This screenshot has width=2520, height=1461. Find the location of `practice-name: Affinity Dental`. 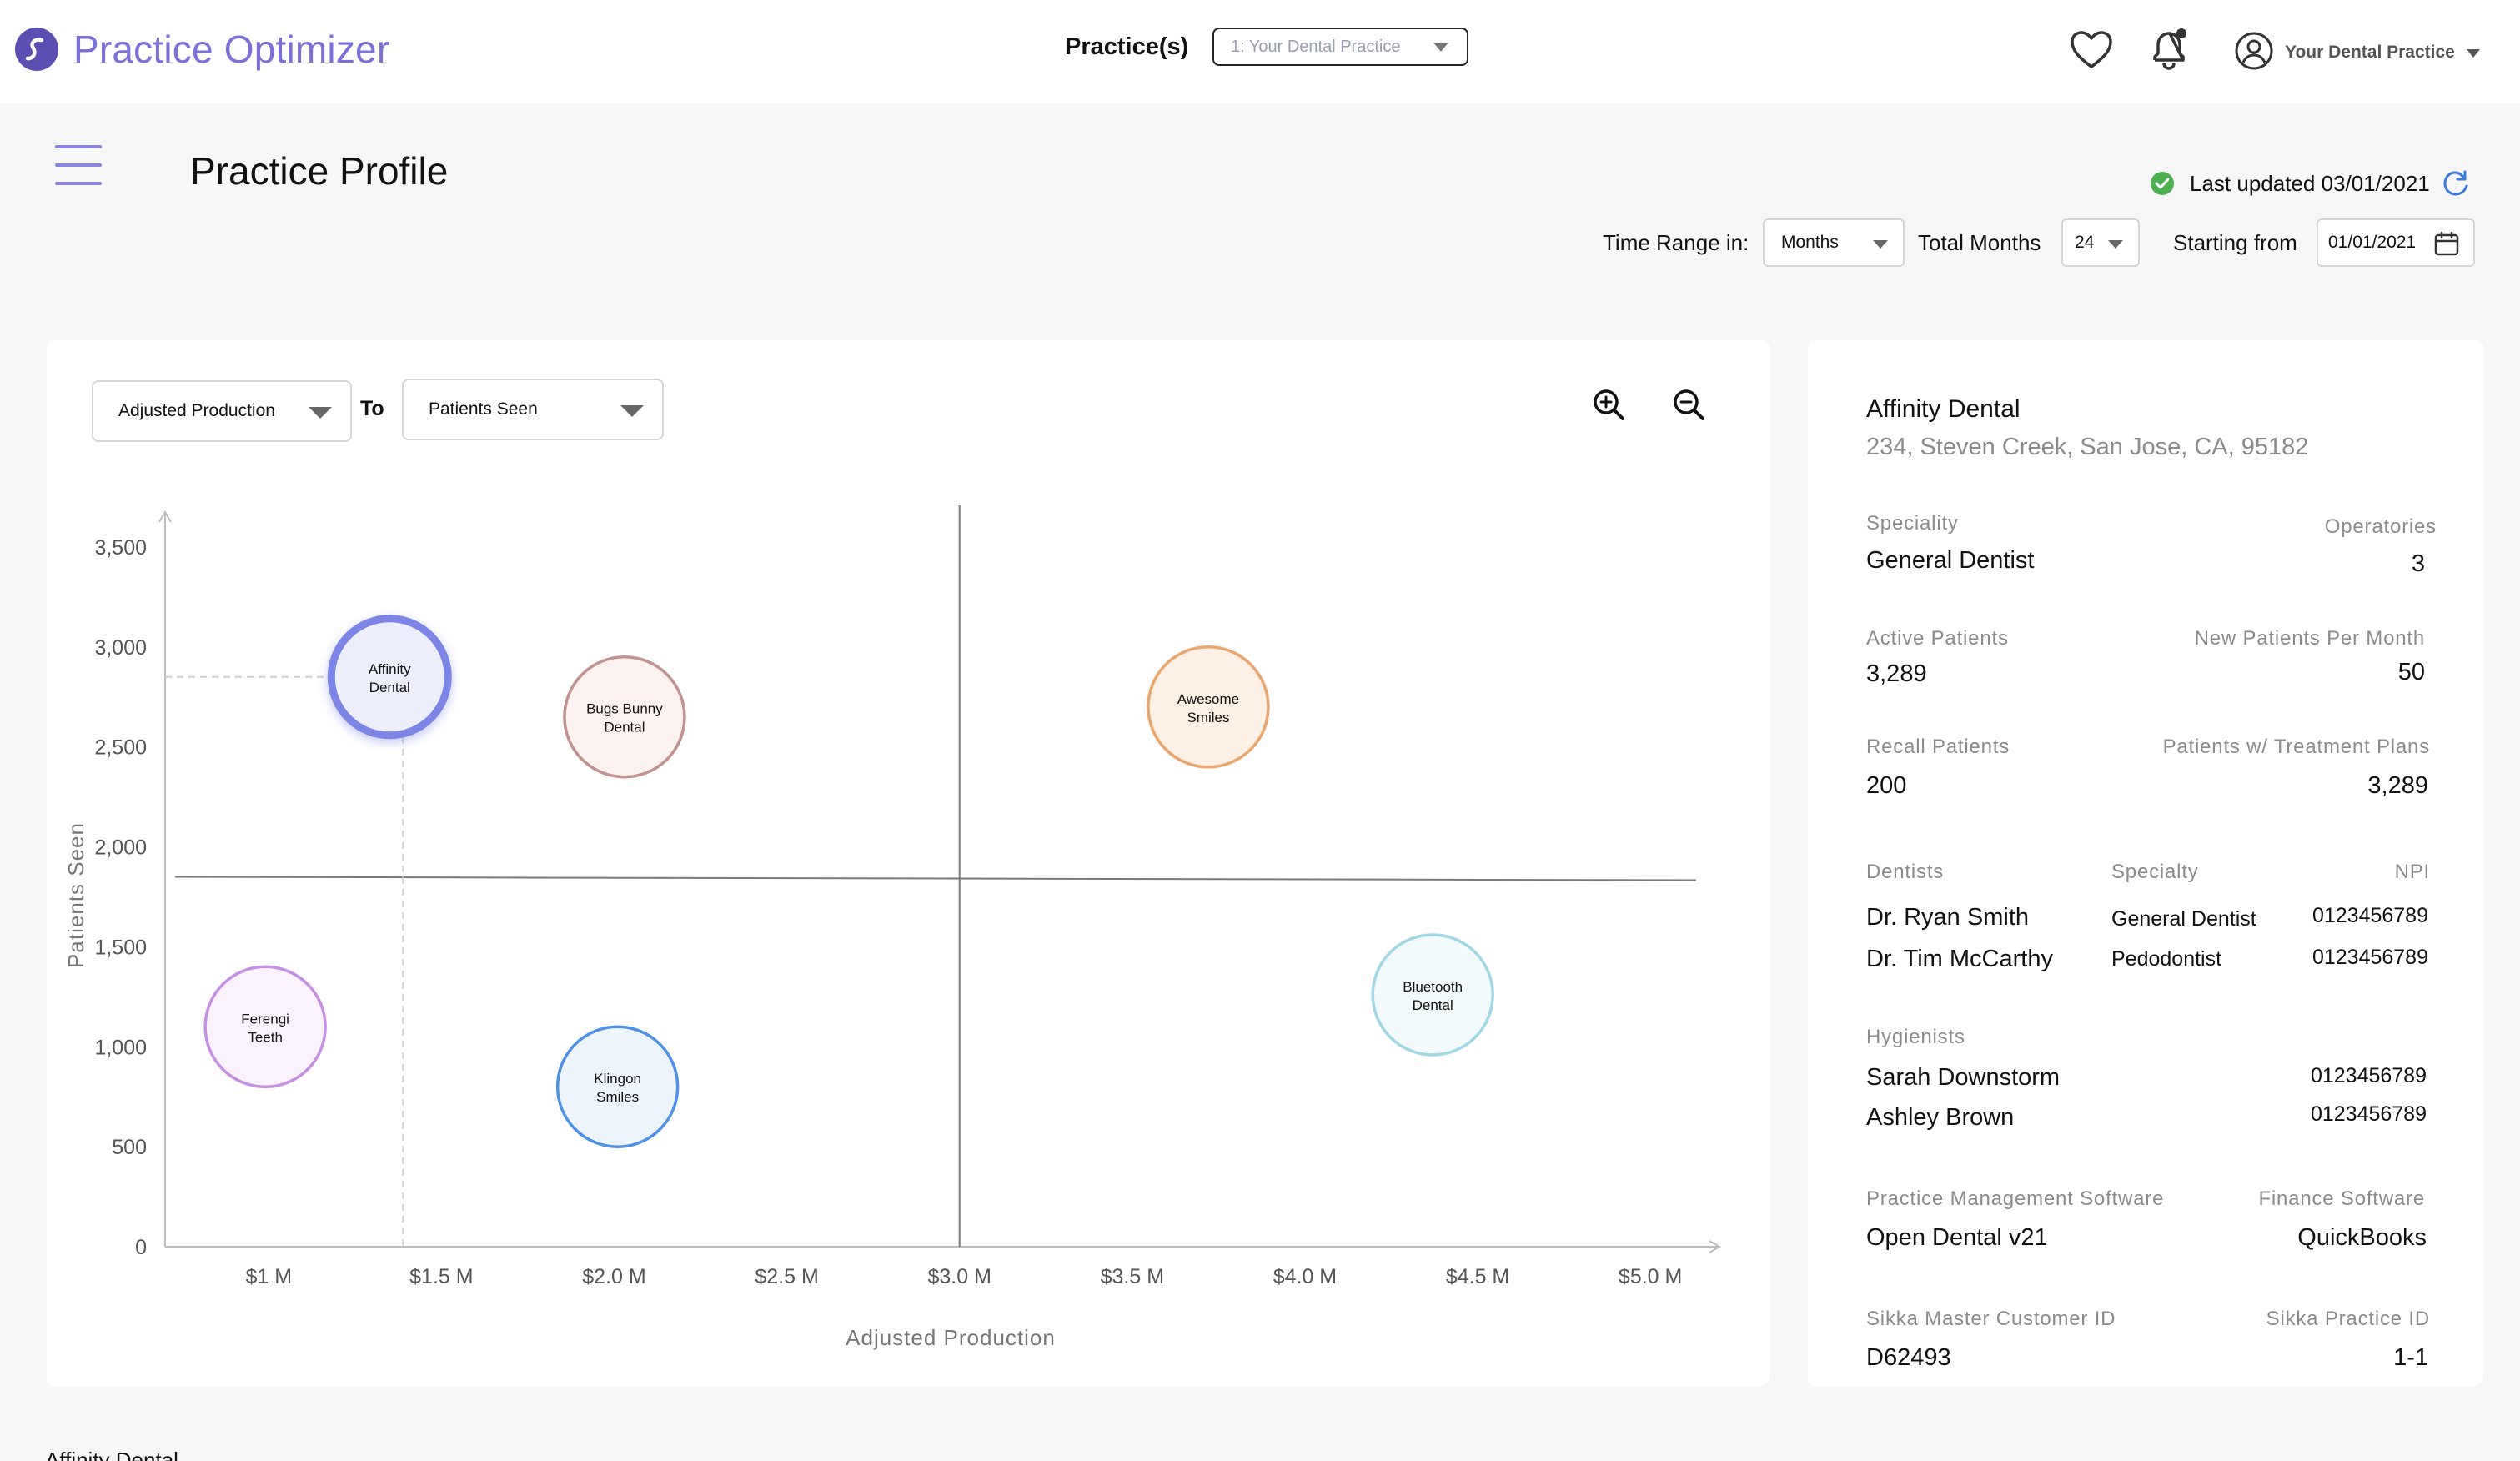

practice-name: Affinity Dental is located at coordinates (1943, 409).